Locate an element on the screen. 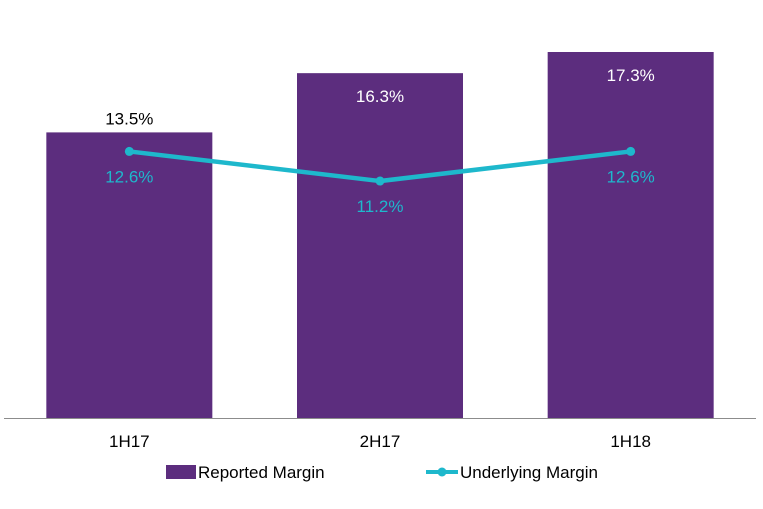 This screenshot has height=509, width=763. legend-swatch-underlying-marker is located at coordinates (442, 472).